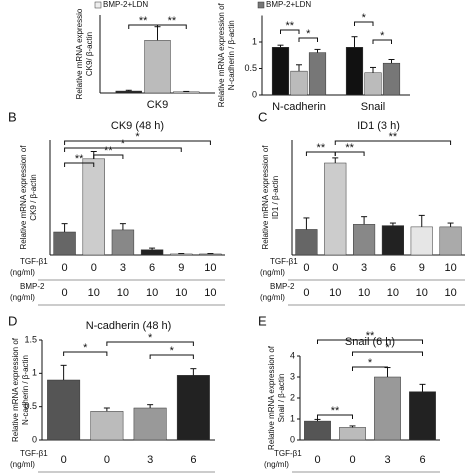 This screenshot has width=474, height=474. What do you see at coordinates (79, 53) in the screenshot?
I see `y-axis-label: Relative mRNA expressio` at bounding box center [79, 53].